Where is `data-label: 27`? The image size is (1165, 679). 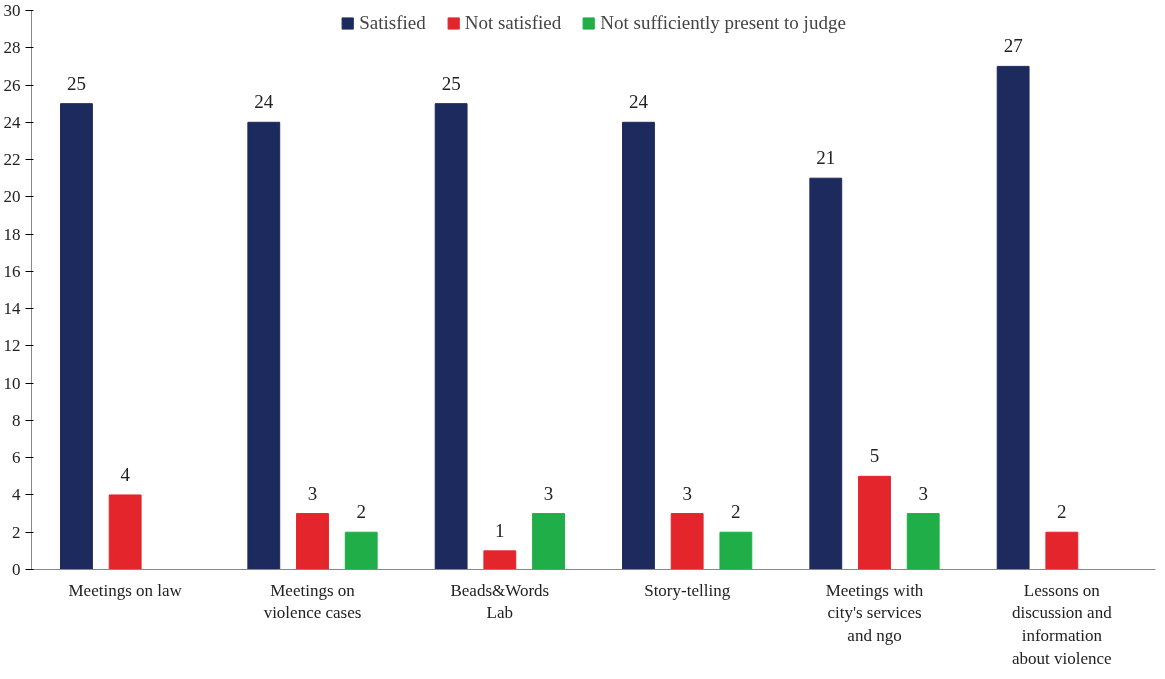
data-label: 27 is located at coordinates (1013, 46).